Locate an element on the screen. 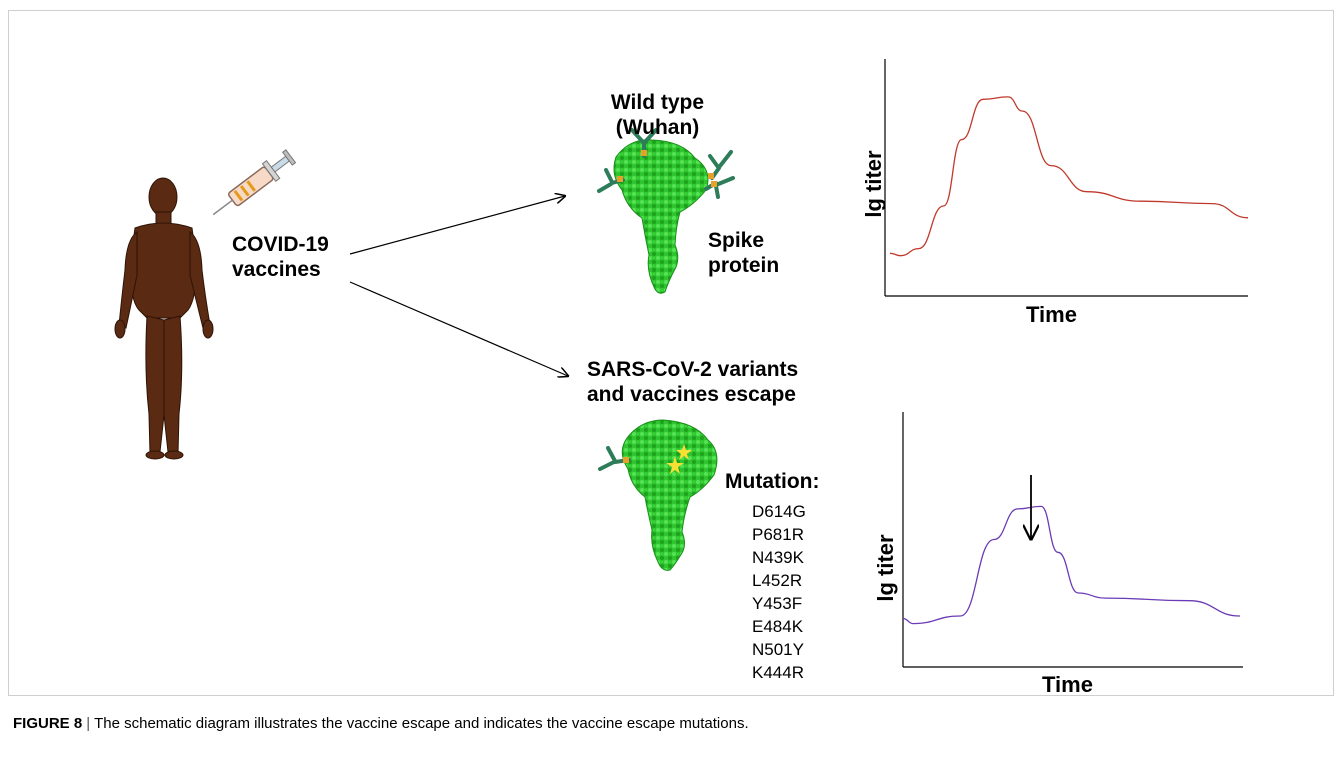 The image size is (1342, 759). mutation-item: D614G is located at coordinates (779, 511).